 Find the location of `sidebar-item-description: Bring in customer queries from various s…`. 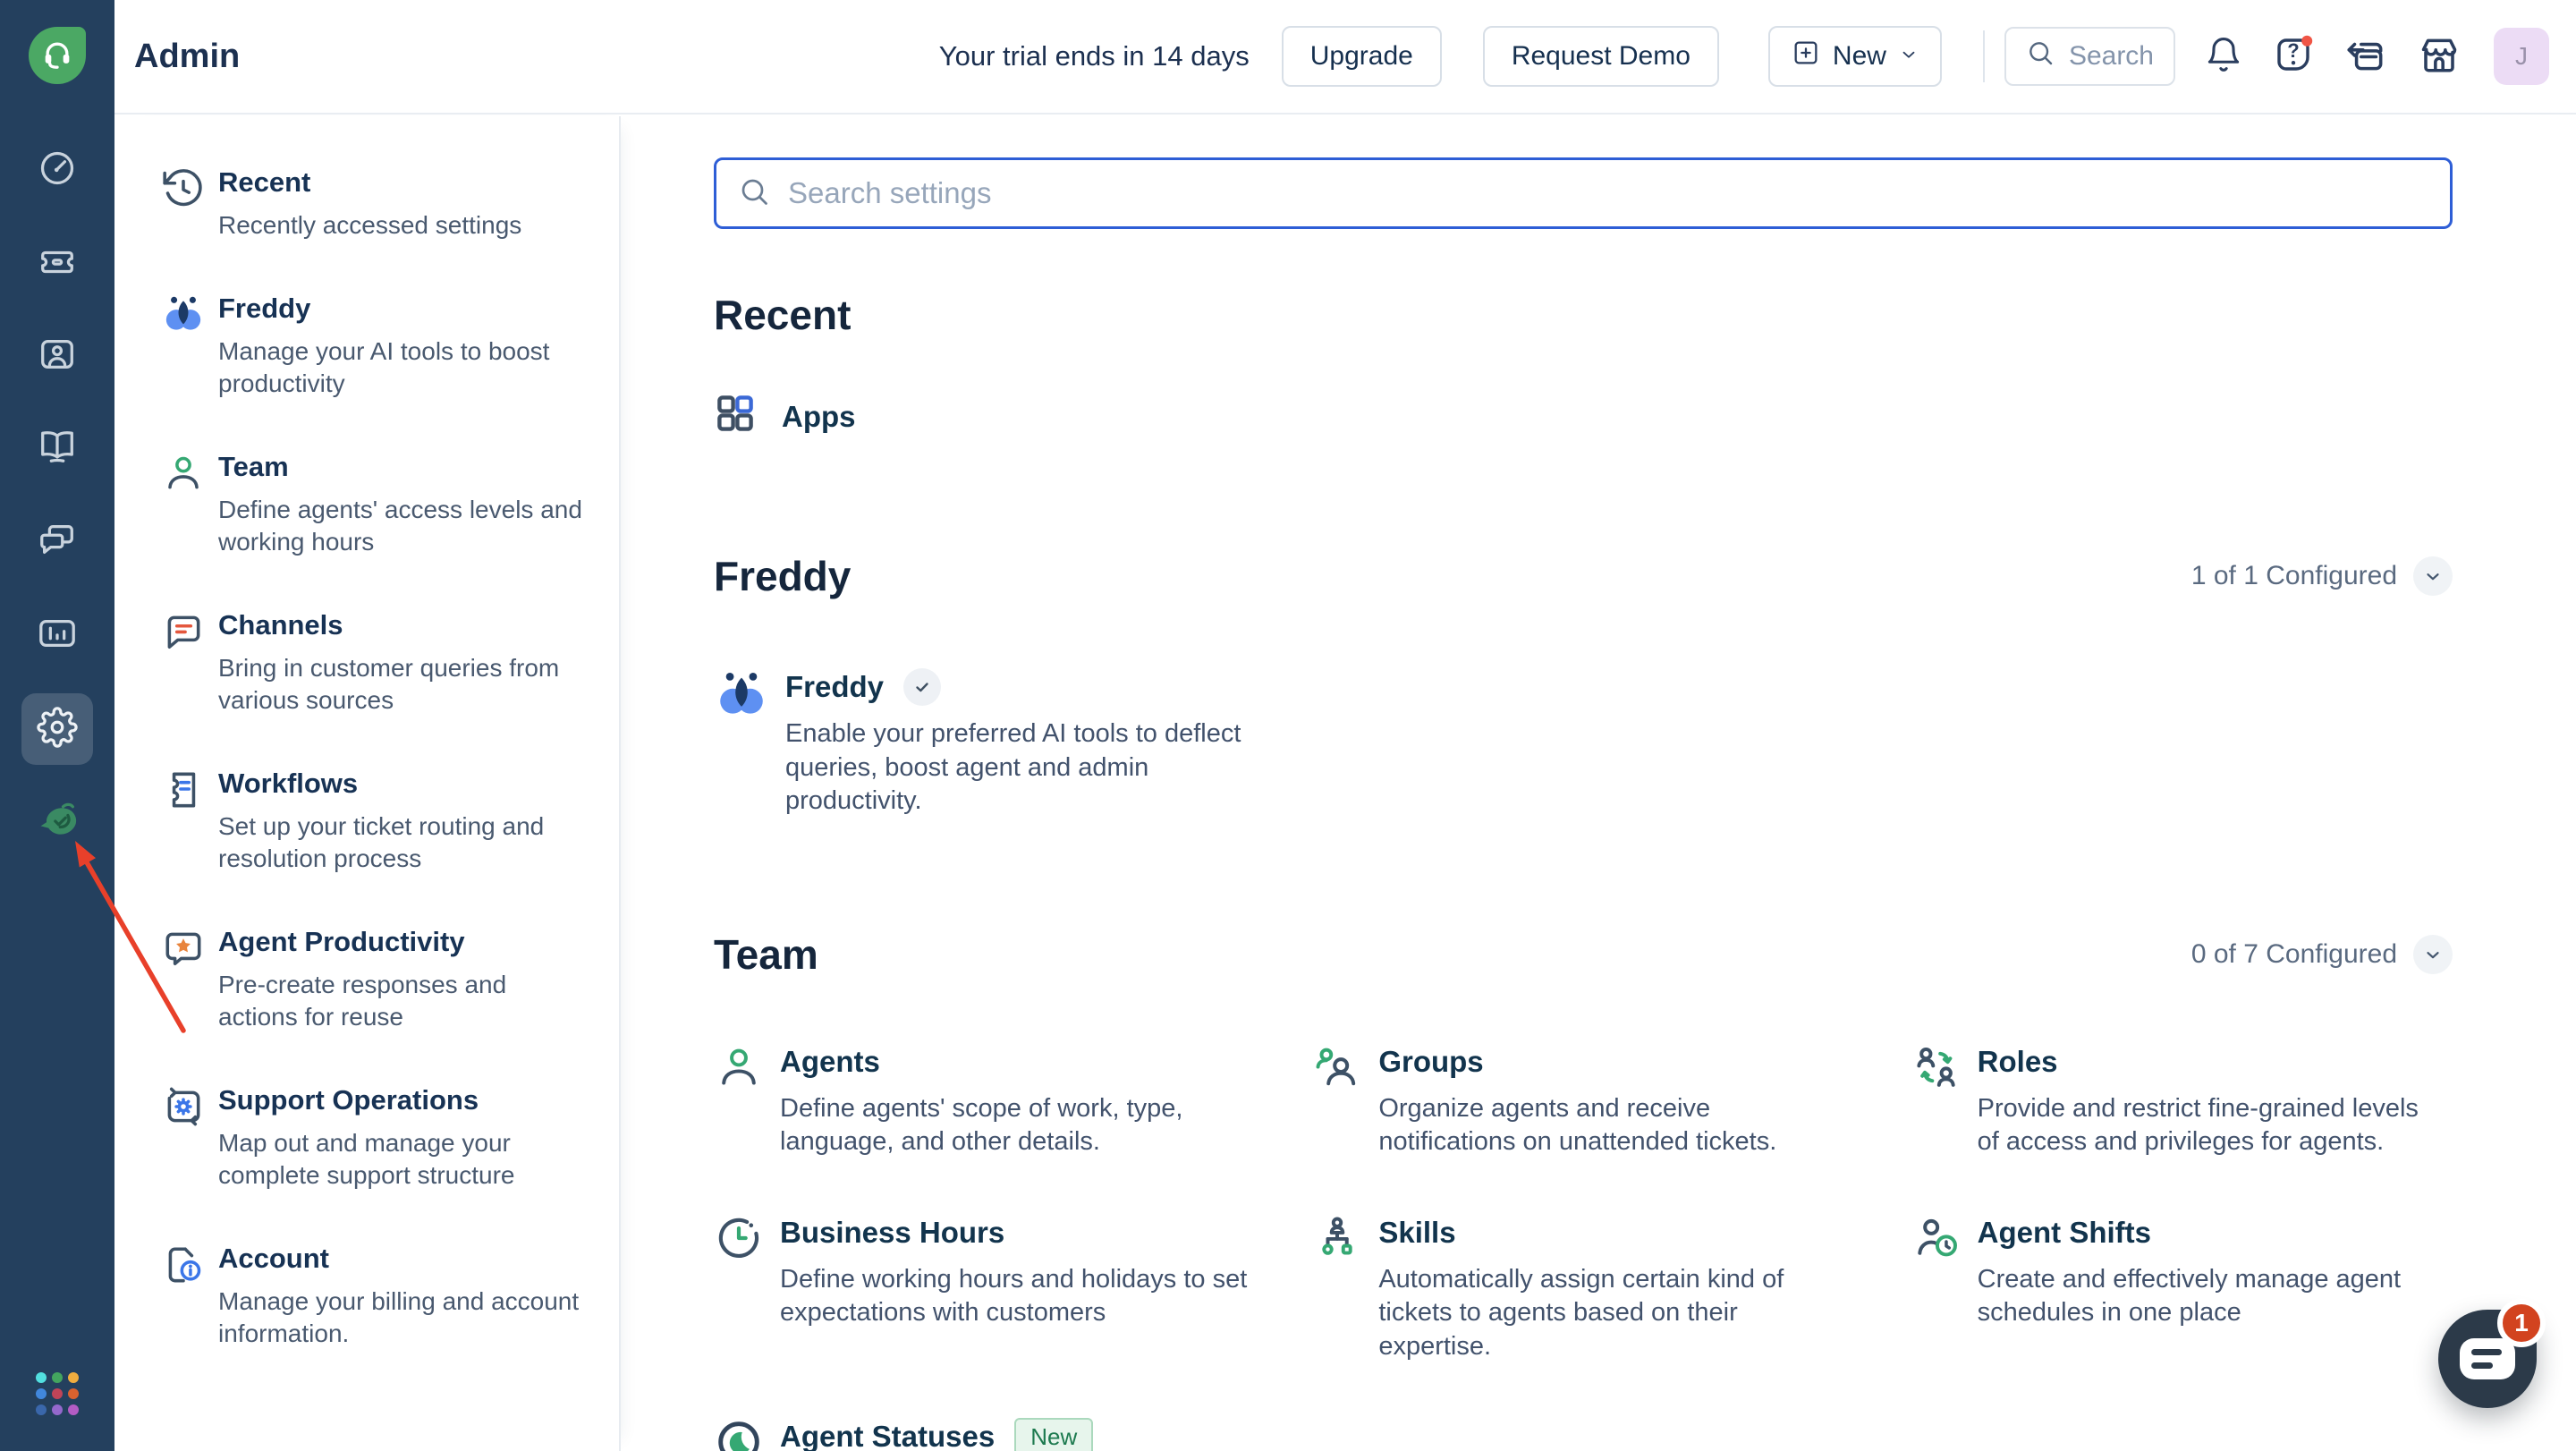

sidebar-item-description: Bring in customer queries from various s… is located at coordinates (389, 684).